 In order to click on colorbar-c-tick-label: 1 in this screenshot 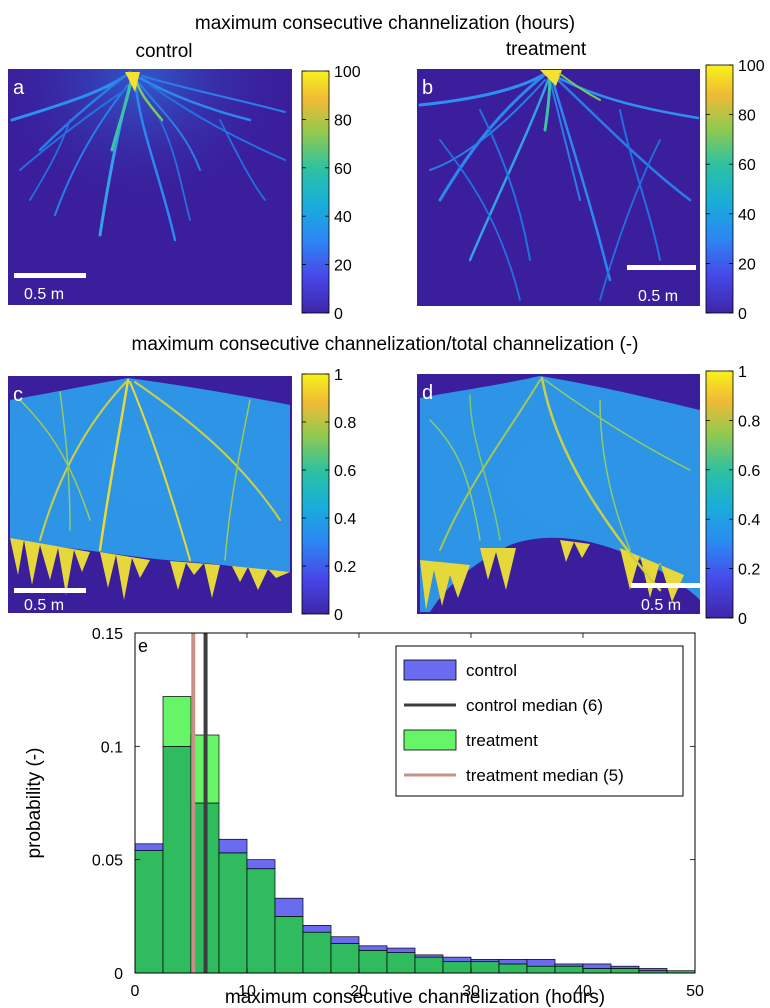, I will do `click(338, 375)`.